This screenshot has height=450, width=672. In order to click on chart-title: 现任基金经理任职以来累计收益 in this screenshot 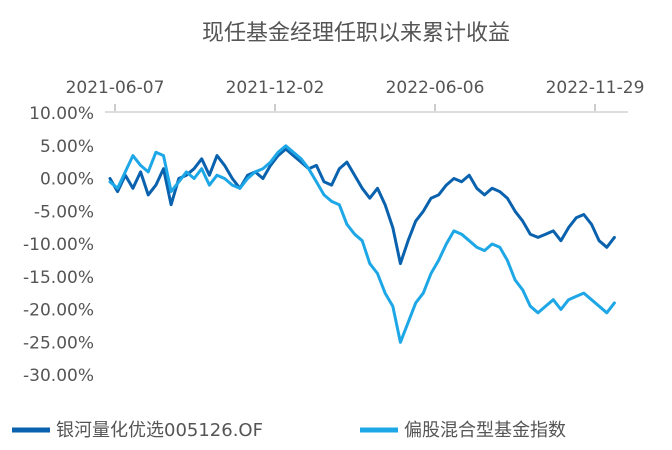, I will do `click(356, 33)`.